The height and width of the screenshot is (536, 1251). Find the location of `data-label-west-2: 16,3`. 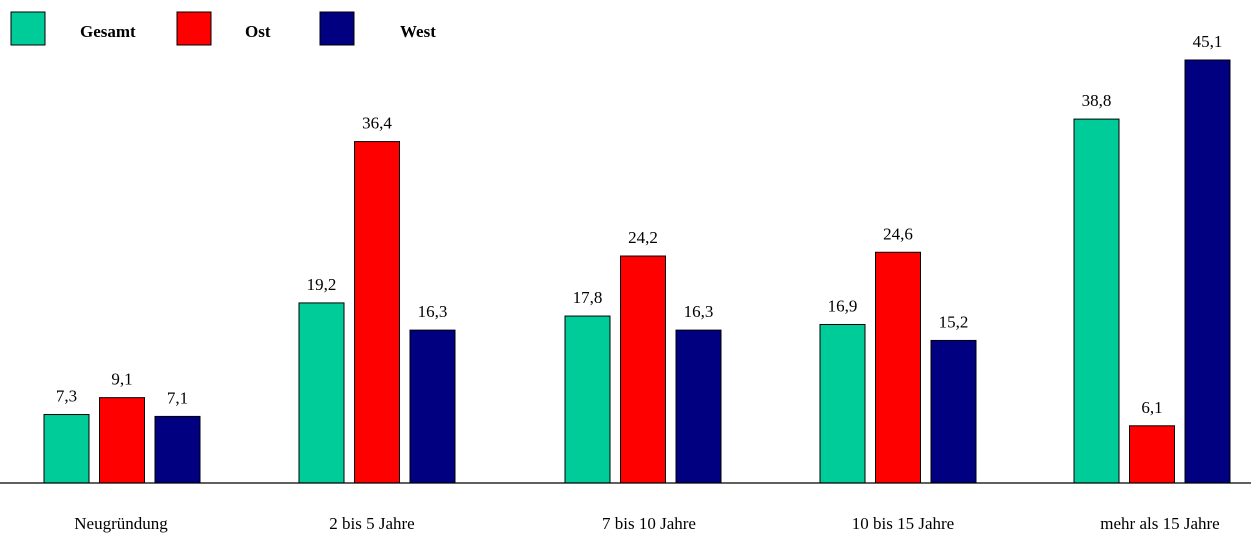

data-label-west-2: 16,3 is located at coordinates (699, 311).